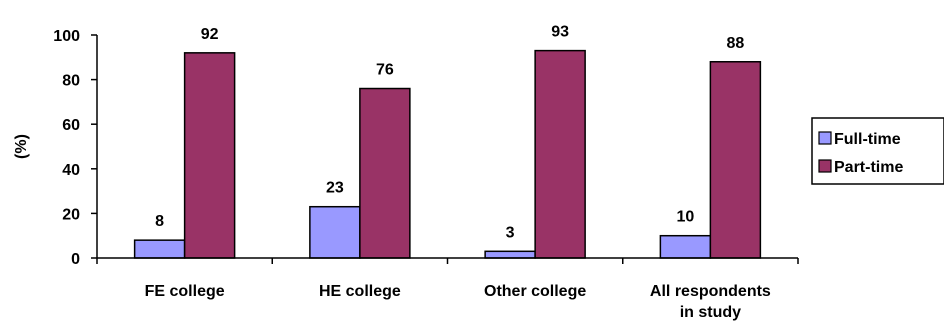 This screenshot has width=944, height=324. I want to click on x-tick-label: Other college, so click(535, 291).